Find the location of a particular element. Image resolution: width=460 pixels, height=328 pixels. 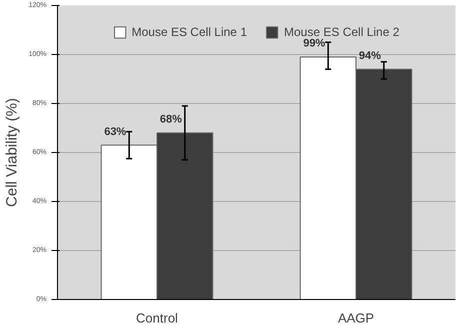

legend-label: Mouse ES Cell Line 2 is located at coordinates (342, 32).